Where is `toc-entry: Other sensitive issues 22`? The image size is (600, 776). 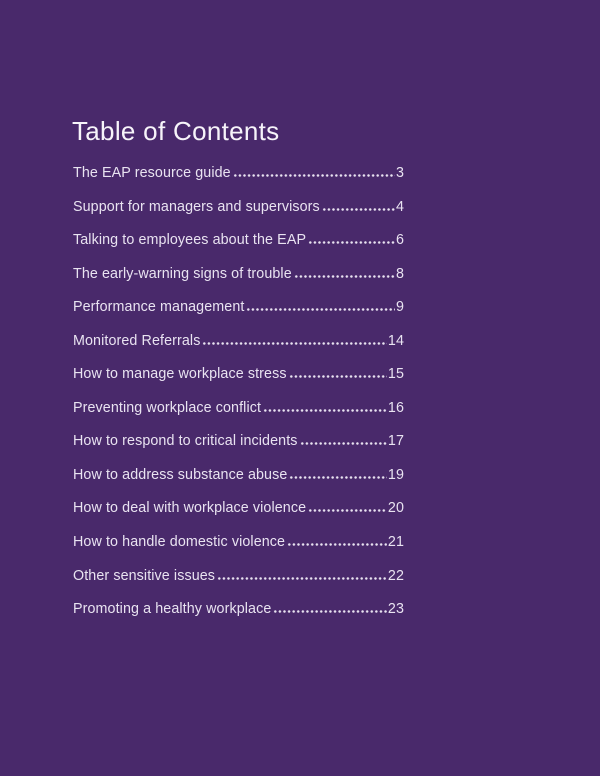 toc-entry: Other sensitive issues 22 is located at coordinates (238, 585).